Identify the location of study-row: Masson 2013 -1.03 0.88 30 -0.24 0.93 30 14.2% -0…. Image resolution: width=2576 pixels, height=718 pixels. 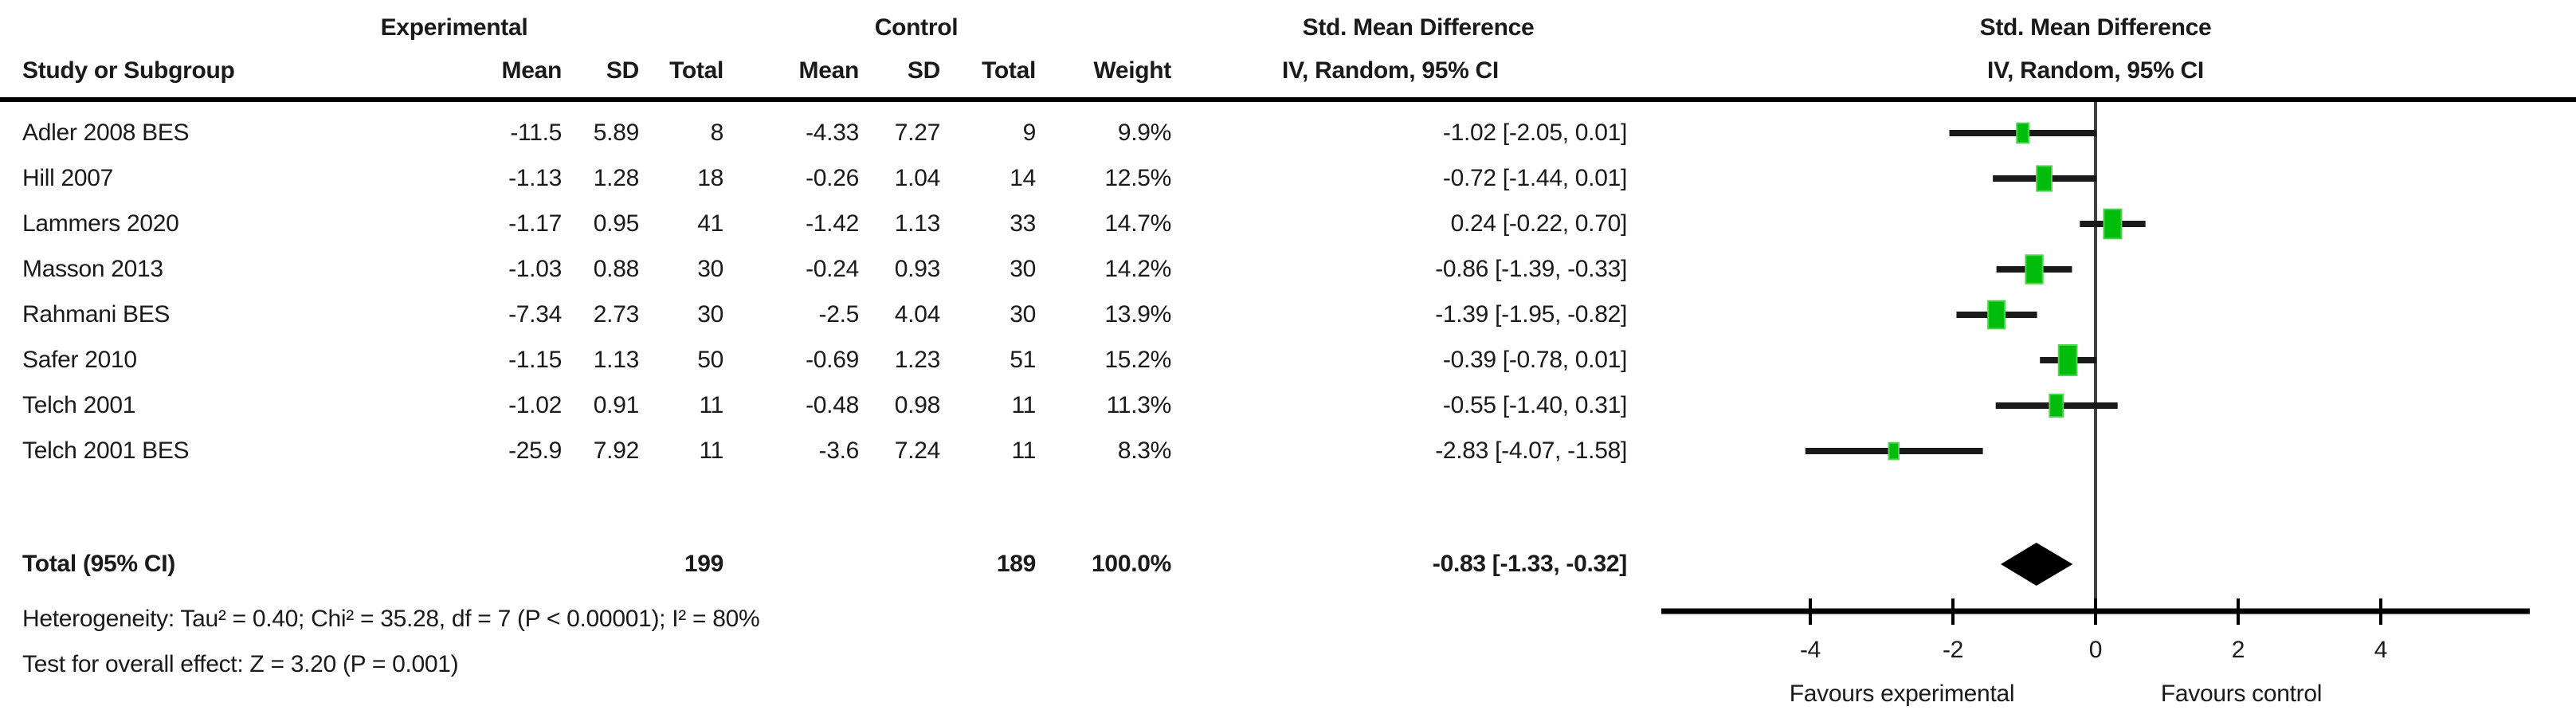
(1288, 269).